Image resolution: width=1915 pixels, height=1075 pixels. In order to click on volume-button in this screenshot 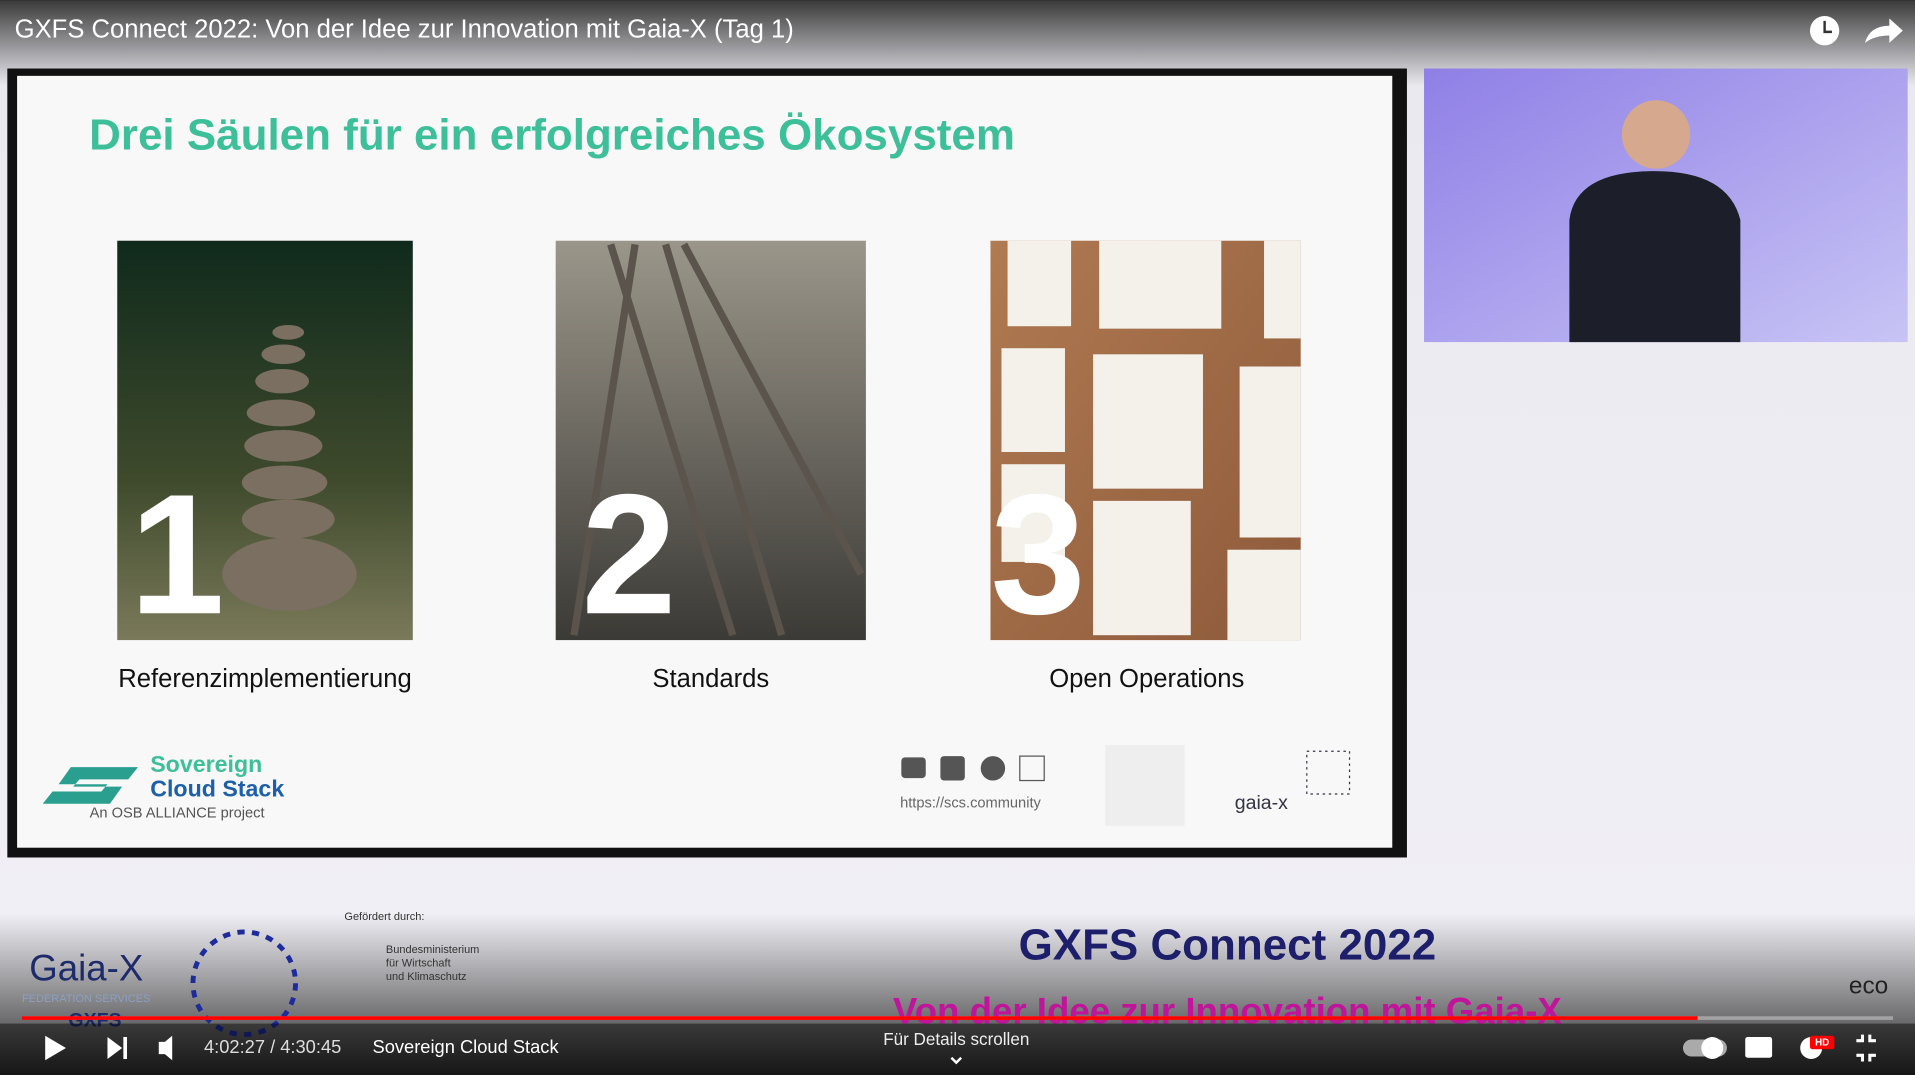, I will do `click(165, 1048)`.